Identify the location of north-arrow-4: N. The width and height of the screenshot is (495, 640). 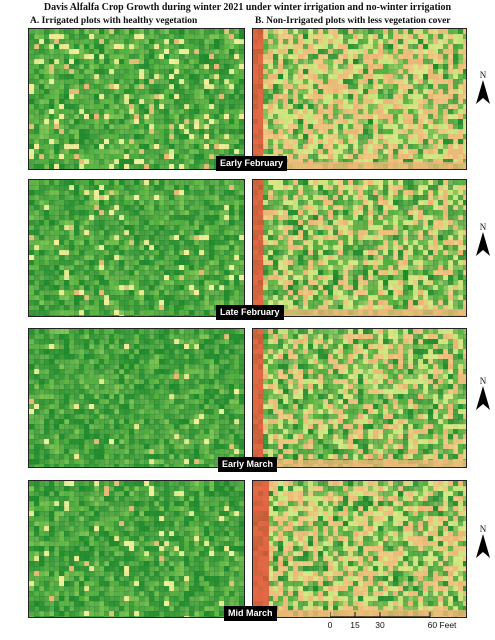
(483, 541).